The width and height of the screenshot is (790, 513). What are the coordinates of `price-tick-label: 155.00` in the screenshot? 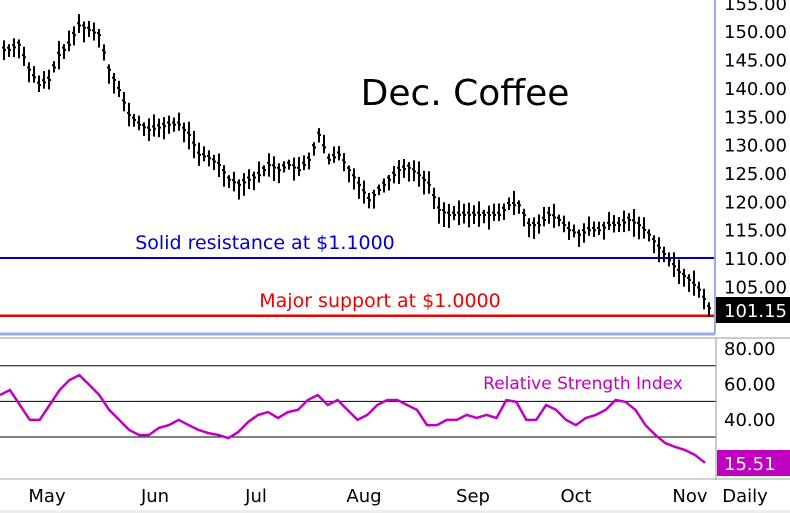 It's located at (755, 7).